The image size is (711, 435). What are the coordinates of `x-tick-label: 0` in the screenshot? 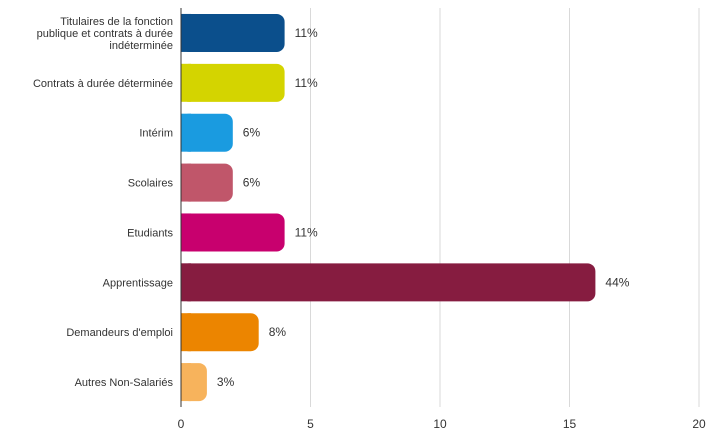 It's located at (181, 424).